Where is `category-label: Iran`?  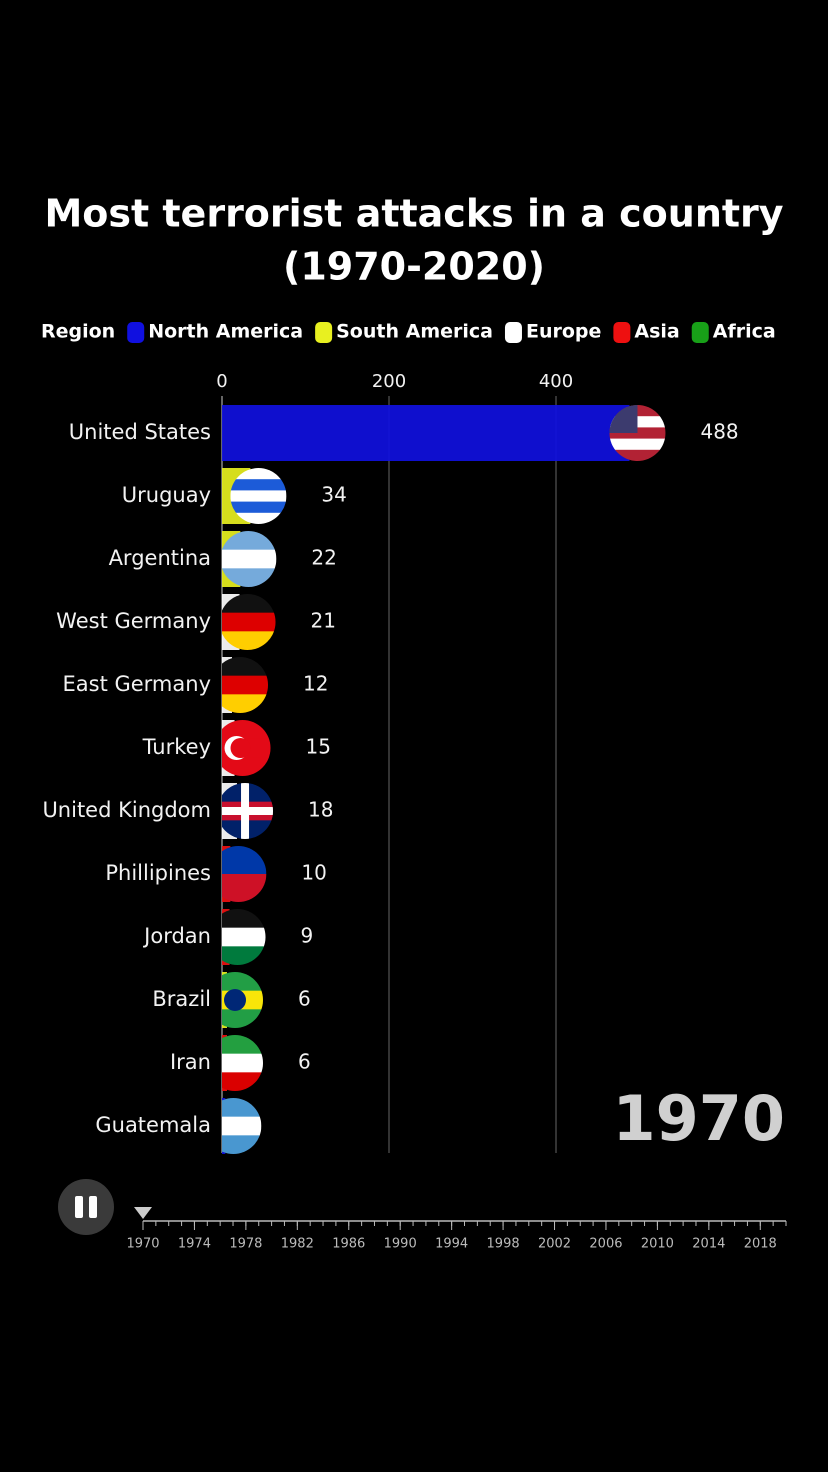 category-label: Iran is located at coordinates (190, 1062).